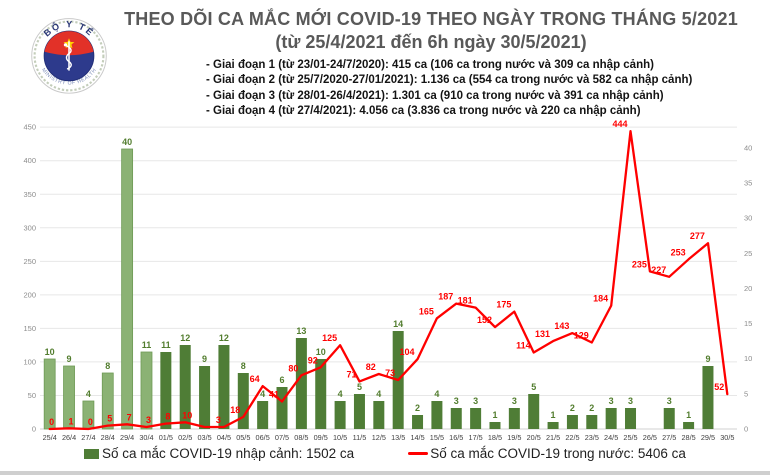  I want to click on x-axis-label-29/4: 29/4, so click(127, 437).